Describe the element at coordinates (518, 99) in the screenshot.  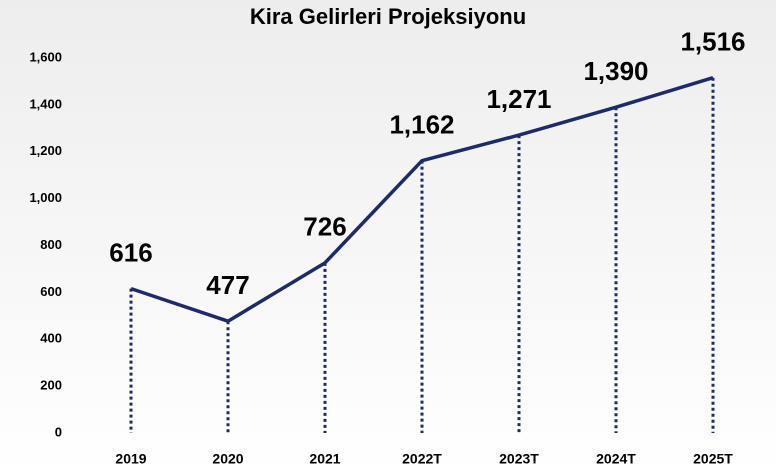
I see `data-label: 1,271` at that location.